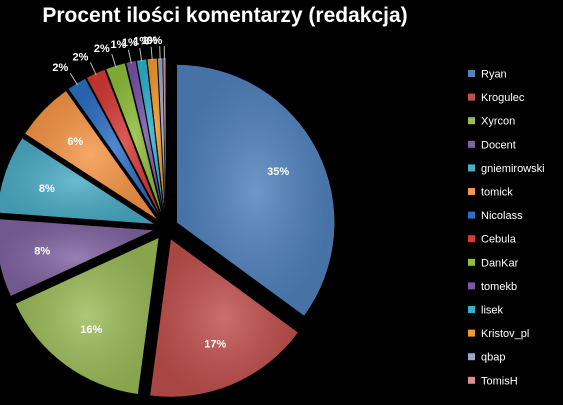 This screenshot has width=563, height=405. What do you see at coordinates (503, 98) in the screenshot?
I see `legend-label: Krogulec` at bounding box center [503, 98].